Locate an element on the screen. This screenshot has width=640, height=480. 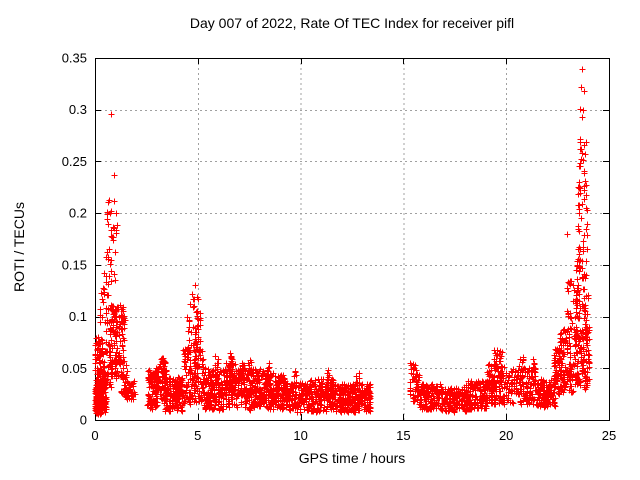
x-tick-label: 15 is located at coordinates (403, 435).